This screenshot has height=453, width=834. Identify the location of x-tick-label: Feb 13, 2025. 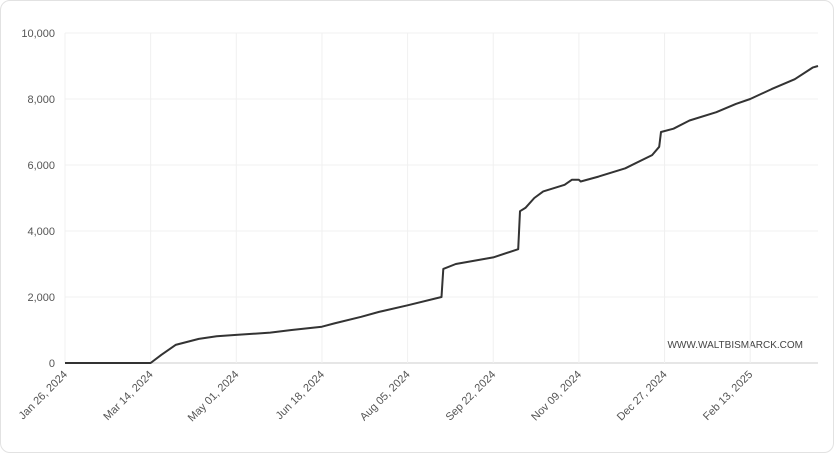
(728, 396).